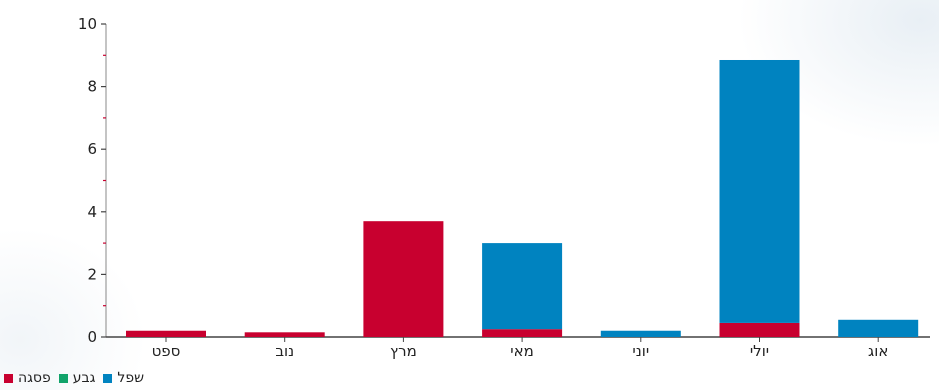 Image resolution: width=939 pixels, height=390 pixels. Describe the element at coordinates (92, 87) in the screenshot. I see `y-tick-label: 8` at that location.